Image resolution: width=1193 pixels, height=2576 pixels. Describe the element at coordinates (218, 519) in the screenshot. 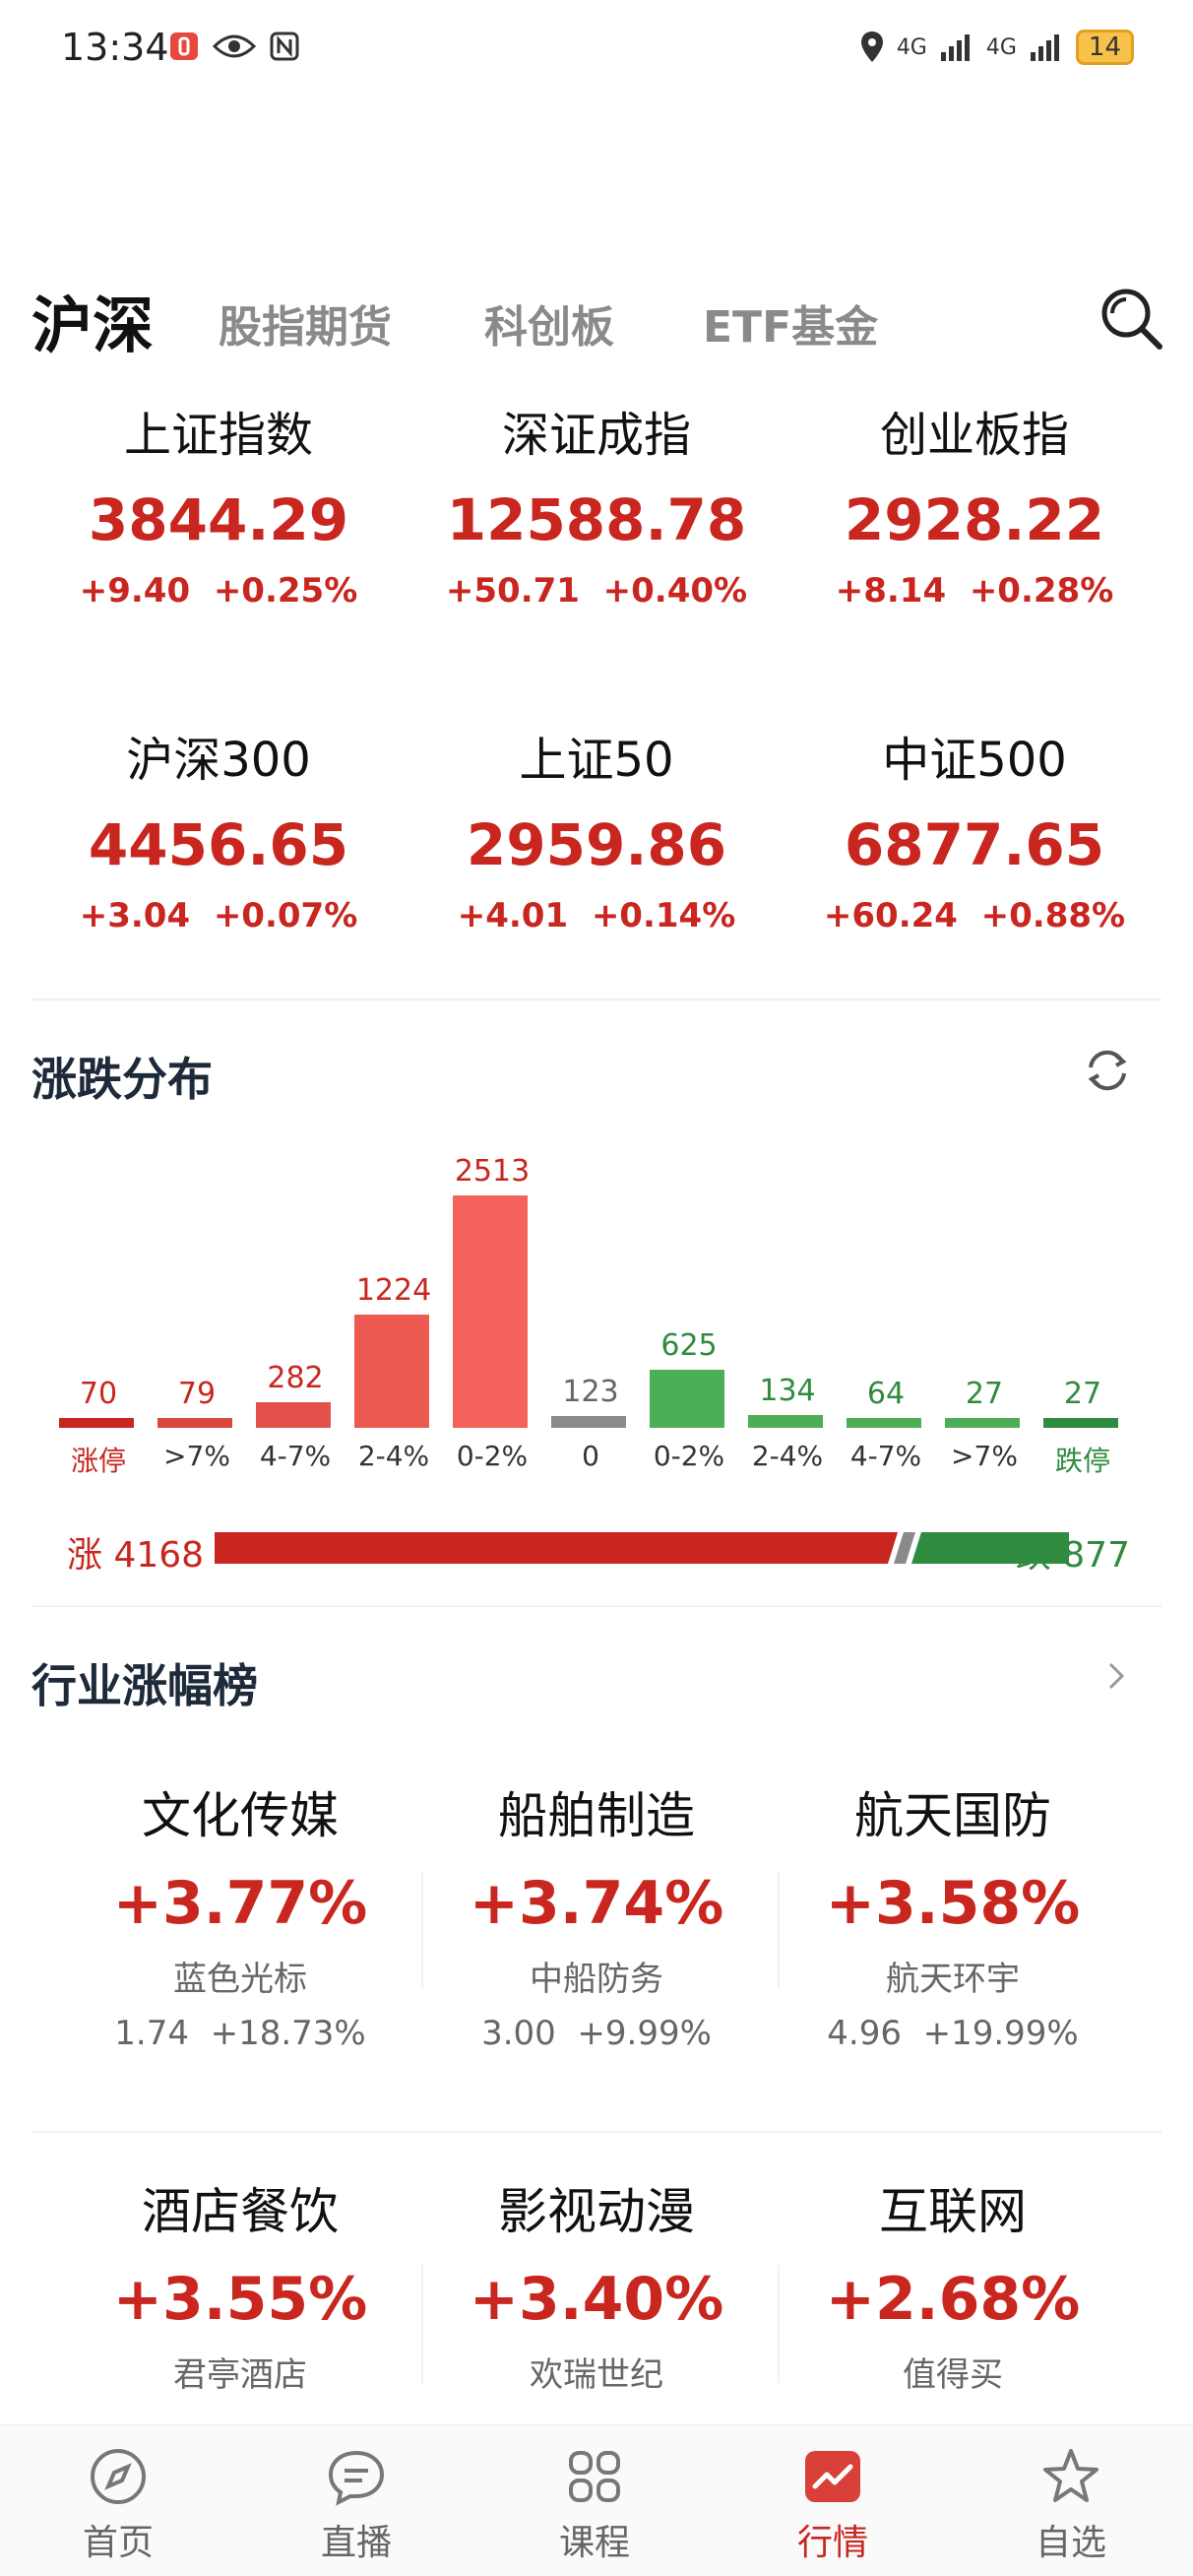

I see `index-value: 3844.29` at that location.